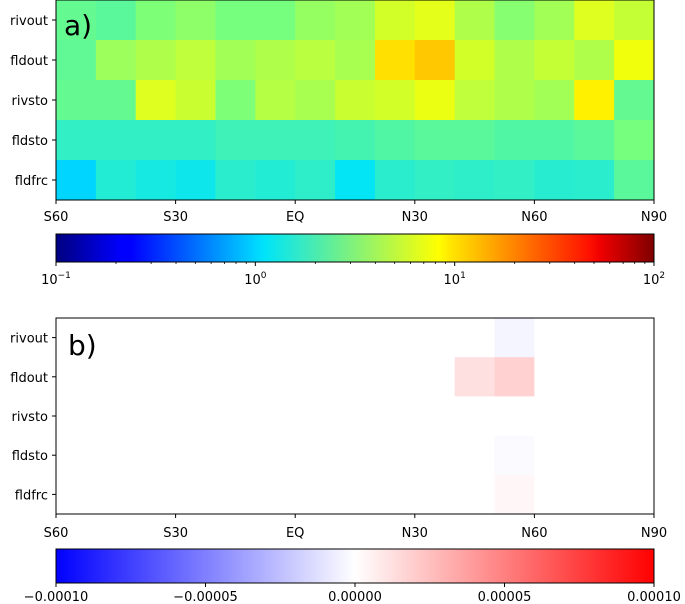 The height and width of the screenshot is (604, 685). What do you see at coordinates (205, 597) in the screenshot?
I see `colorbar-b-tick-label: −0.00005` at bounding box center [205, 597].